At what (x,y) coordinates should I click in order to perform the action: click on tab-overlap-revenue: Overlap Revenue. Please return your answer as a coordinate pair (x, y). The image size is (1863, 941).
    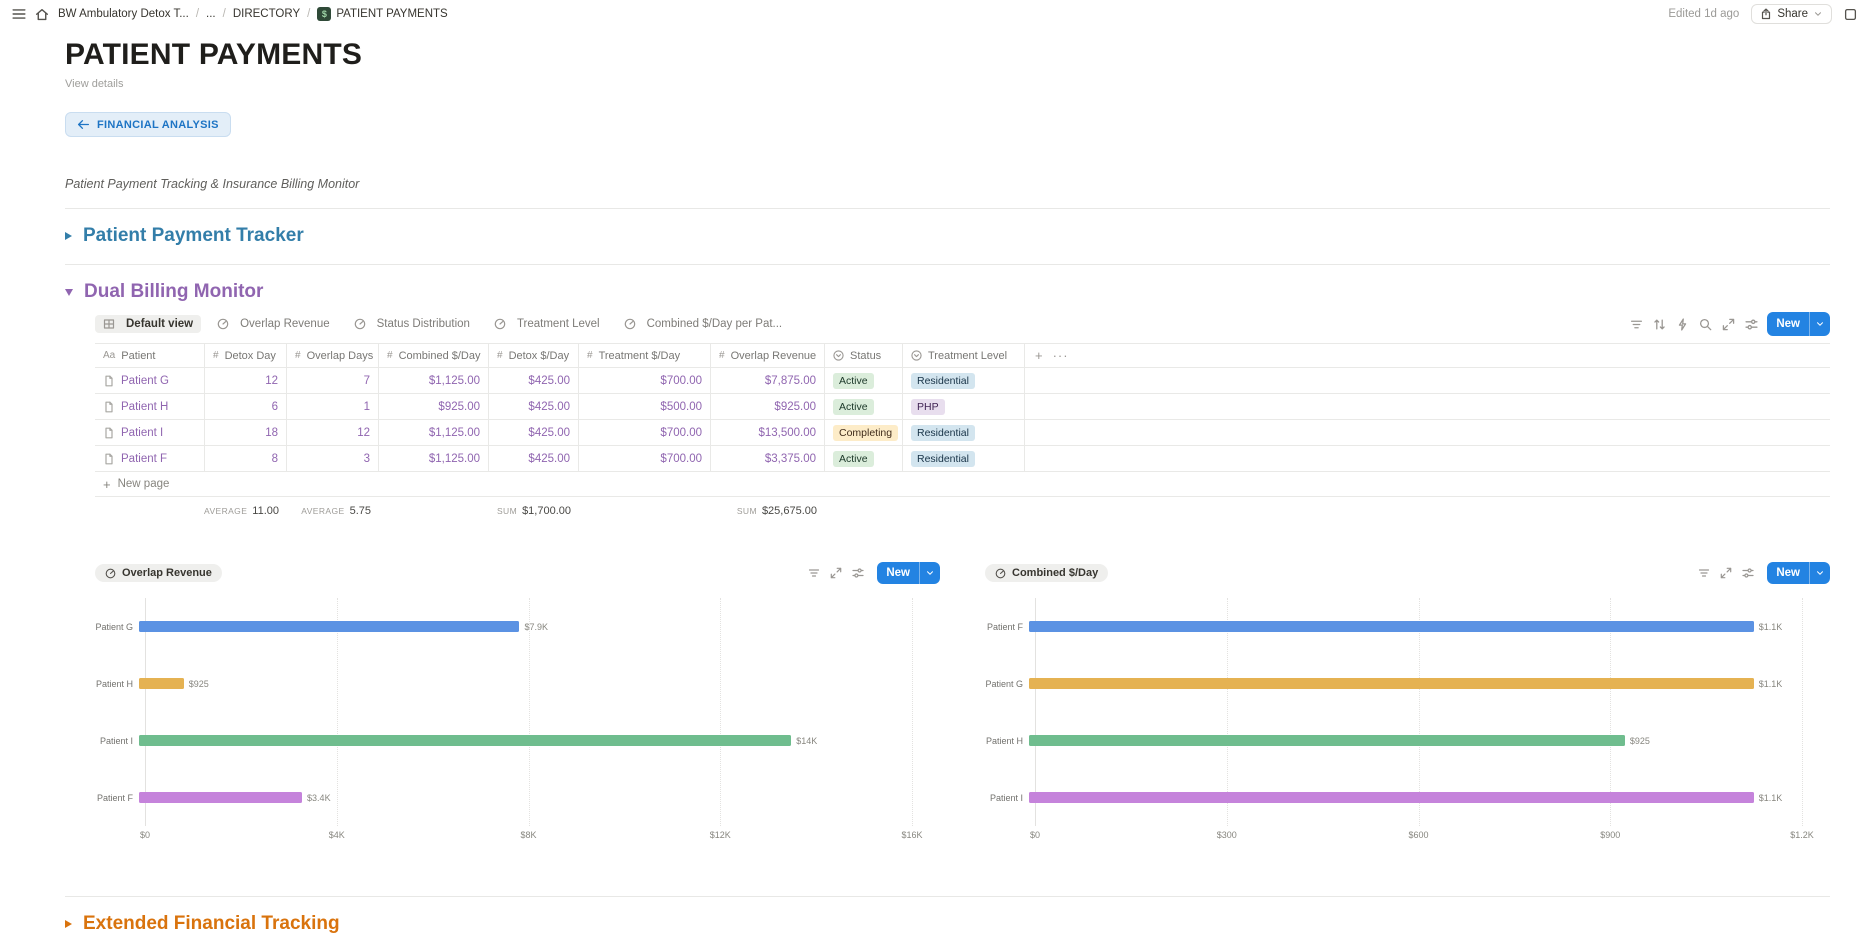
    Looking at the image, I should click on (273, 324).